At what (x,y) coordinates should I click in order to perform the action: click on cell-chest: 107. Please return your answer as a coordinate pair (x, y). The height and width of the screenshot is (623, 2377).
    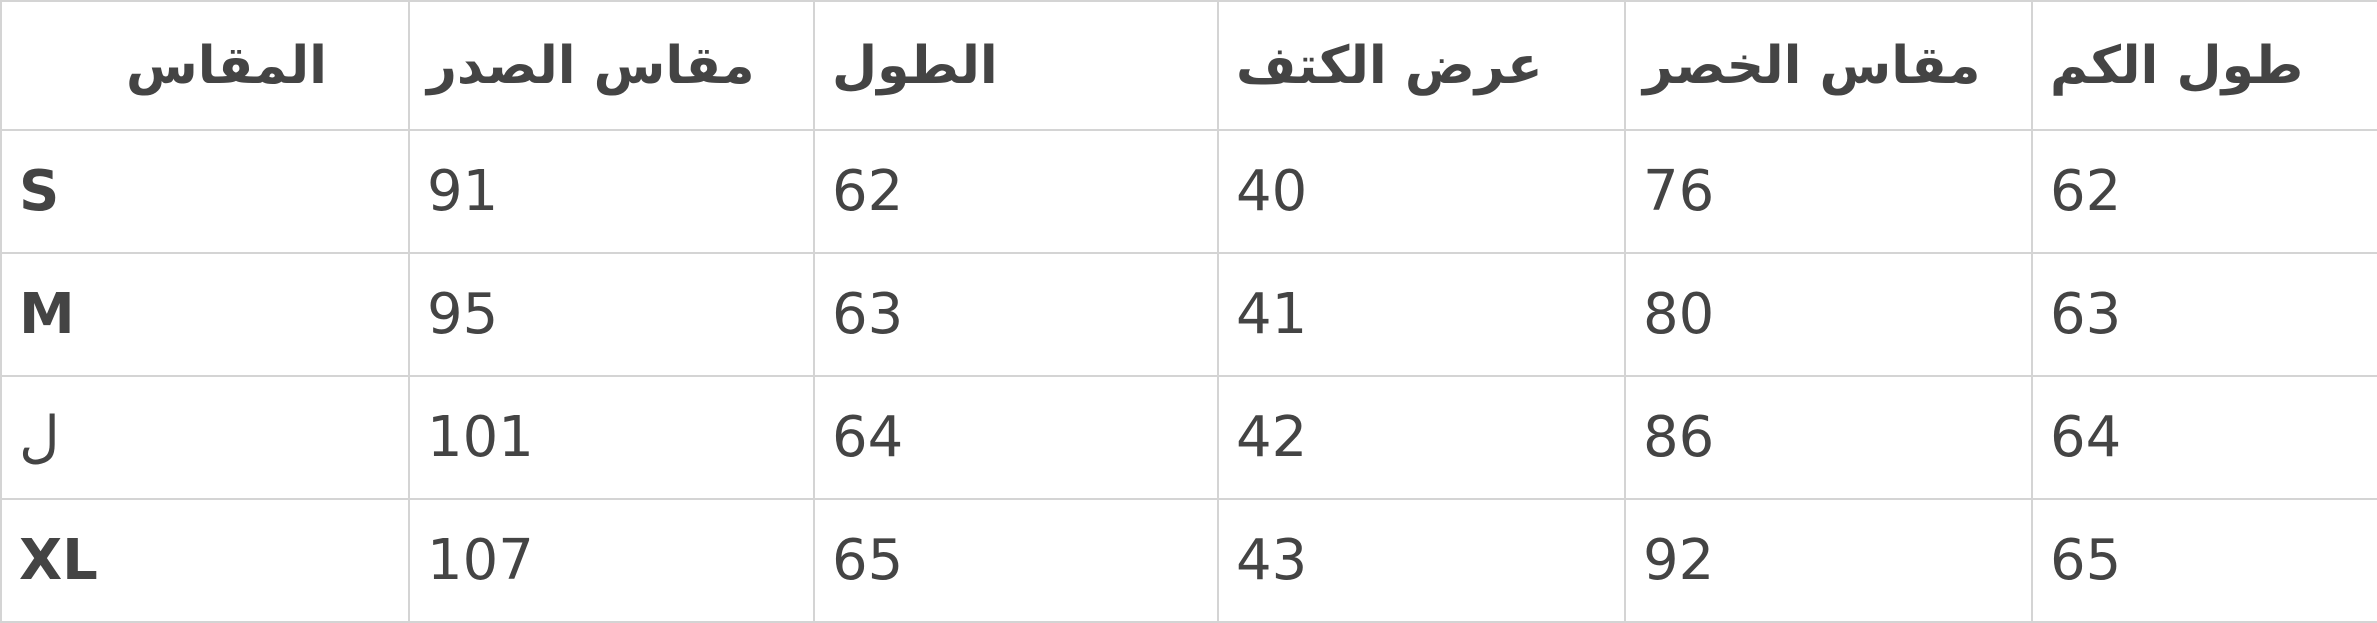
    Looking at the image, I should click on (611, 560).